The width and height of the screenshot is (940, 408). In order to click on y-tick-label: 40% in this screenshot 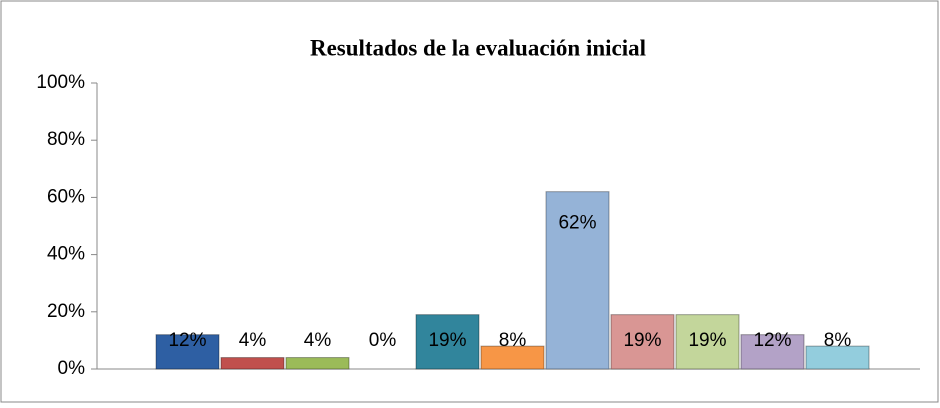, I will do `click(66, 254)`.